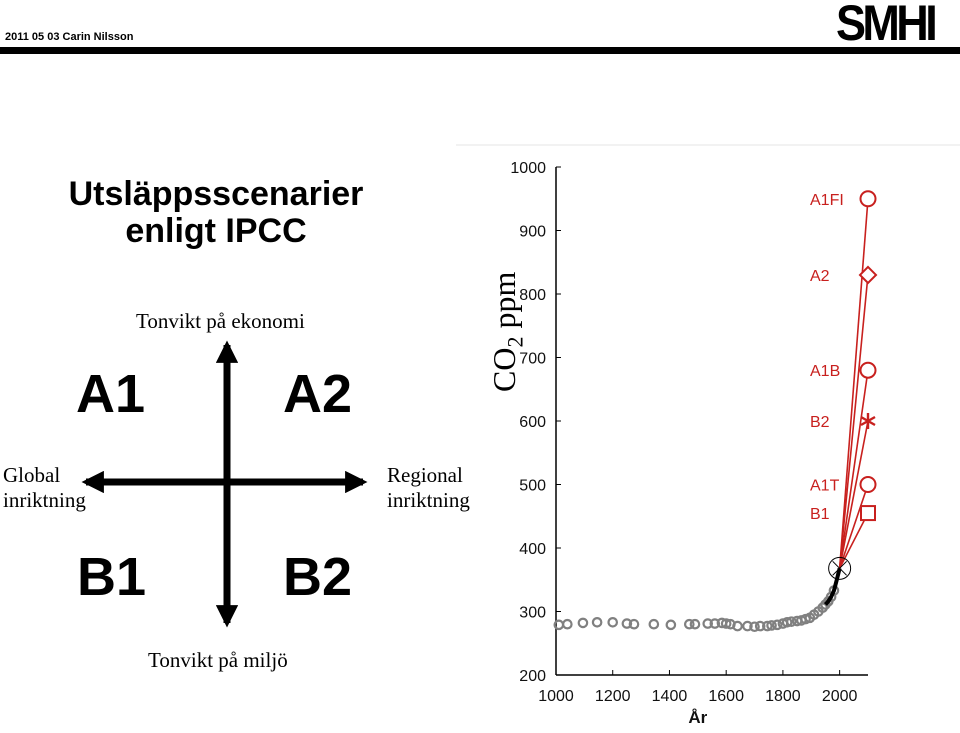  What do you see at coordinates (532, 422) in the screenshot?
I see `y-tick-label: 600` at bounding box center [532, 422].